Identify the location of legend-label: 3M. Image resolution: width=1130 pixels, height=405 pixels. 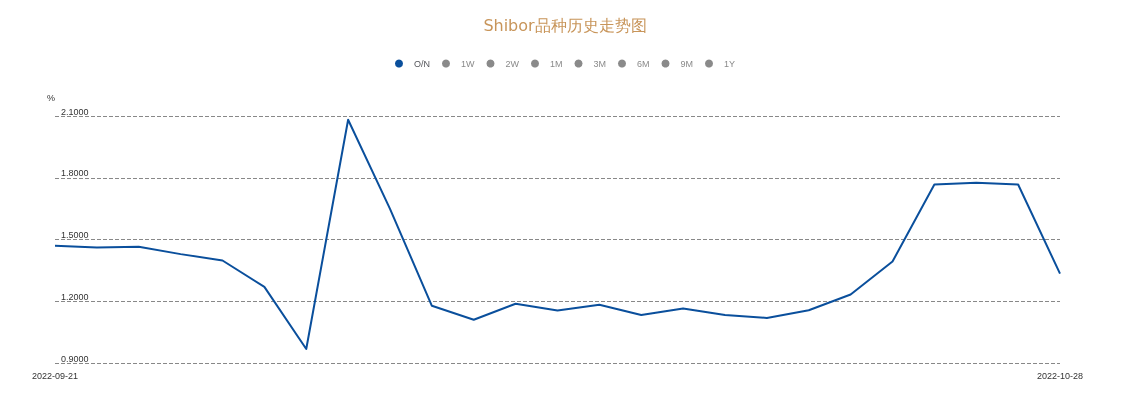
(600, 63).